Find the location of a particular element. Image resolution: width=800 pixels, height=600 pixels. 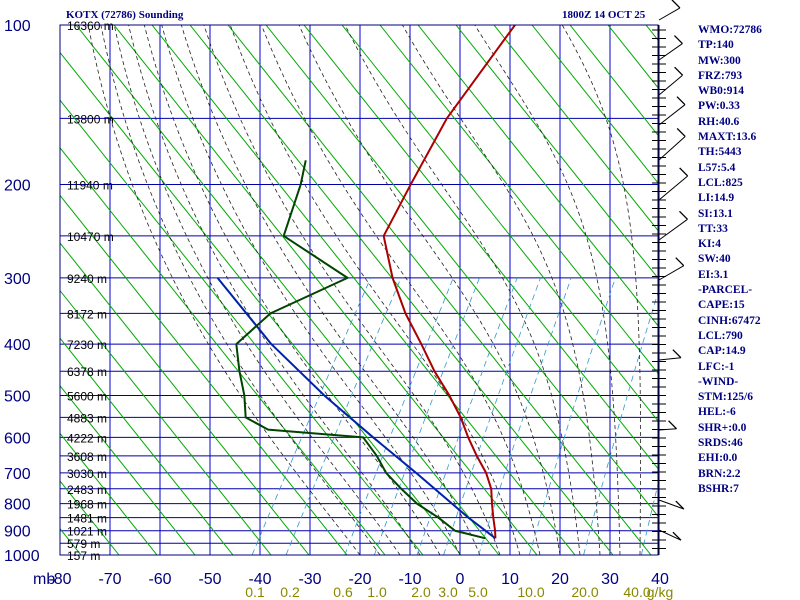

temperature-tick-label: -30 is located at coordinates (309, 579).